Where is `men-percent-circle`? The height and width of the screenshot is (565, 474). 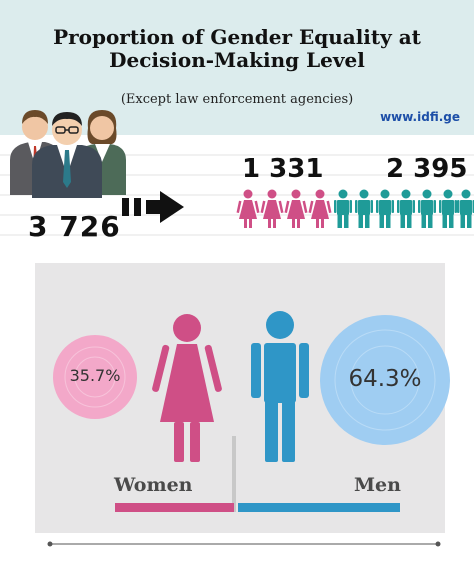
men-percent-circle is located at coordinates (385, 380).